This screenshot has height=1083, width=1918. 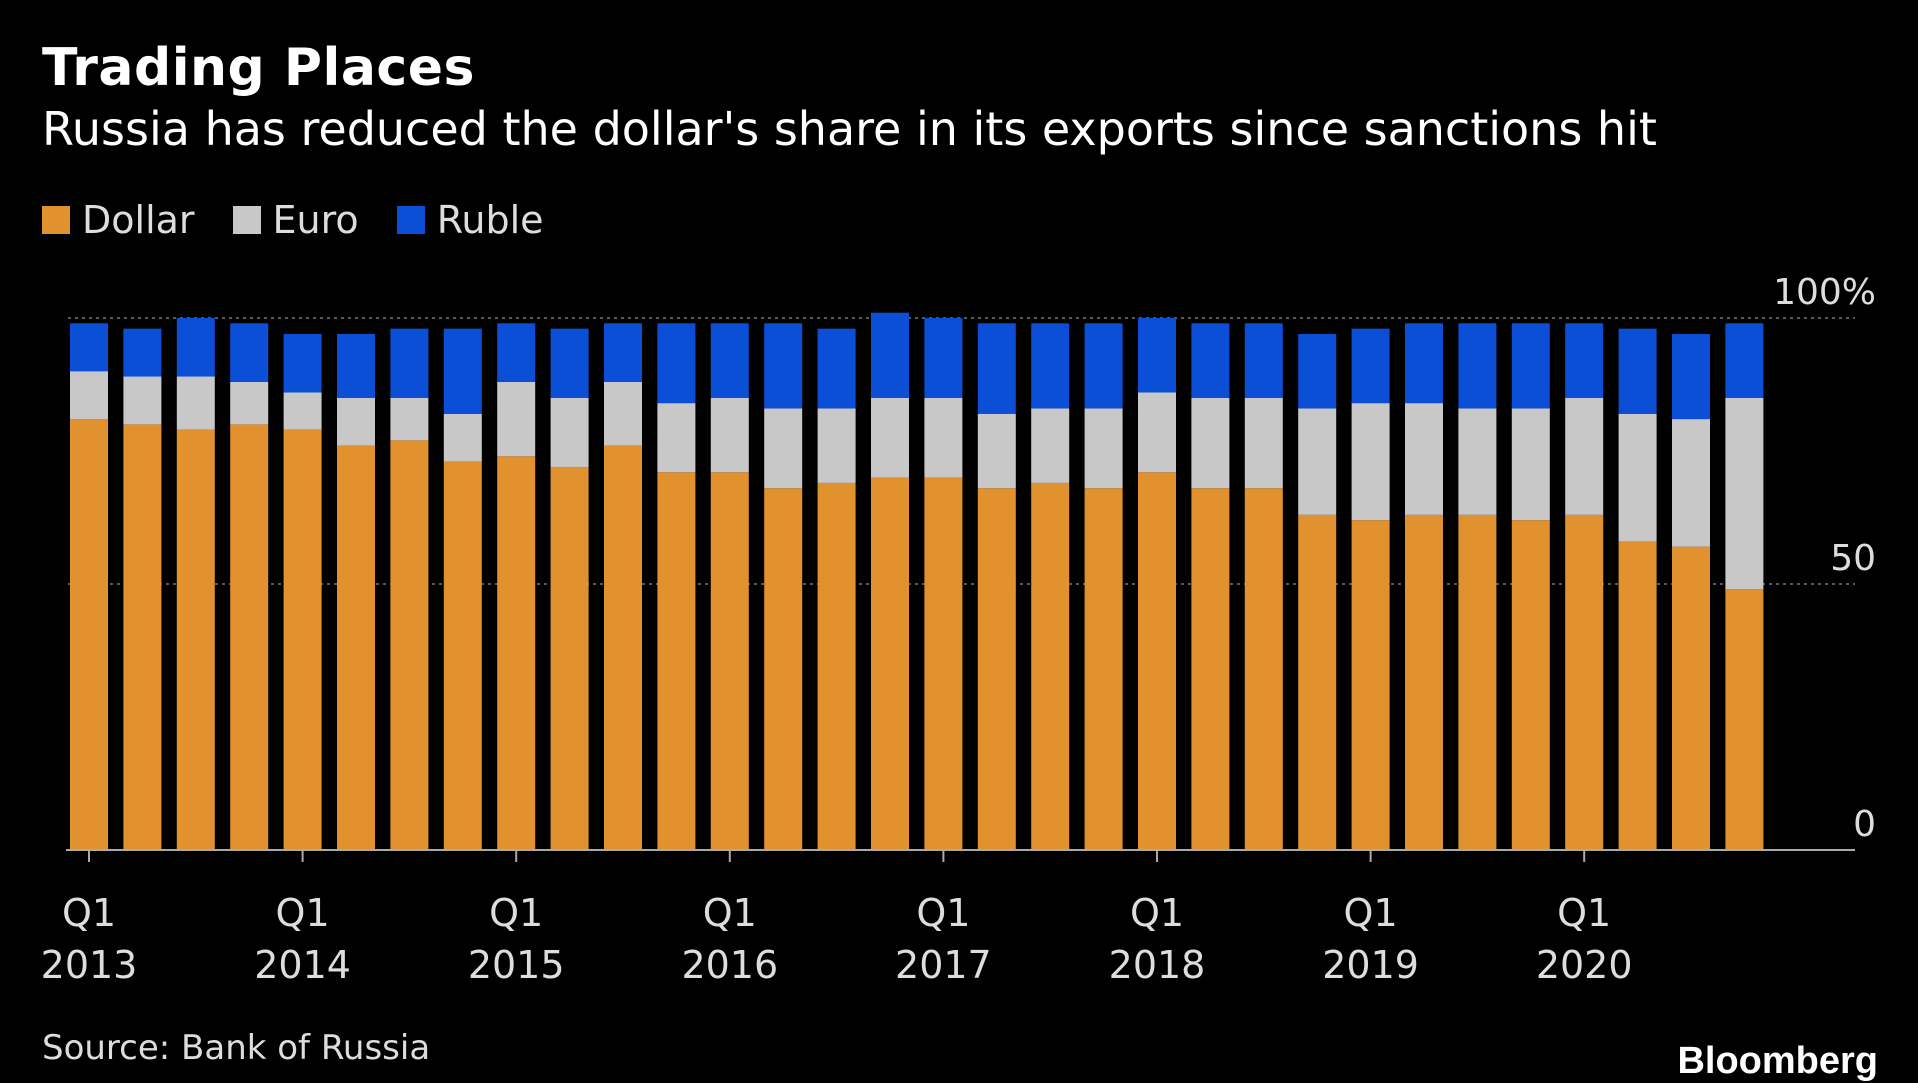 I want to click on legend-item-ruble: Ruble, so click(x=470, y=220).